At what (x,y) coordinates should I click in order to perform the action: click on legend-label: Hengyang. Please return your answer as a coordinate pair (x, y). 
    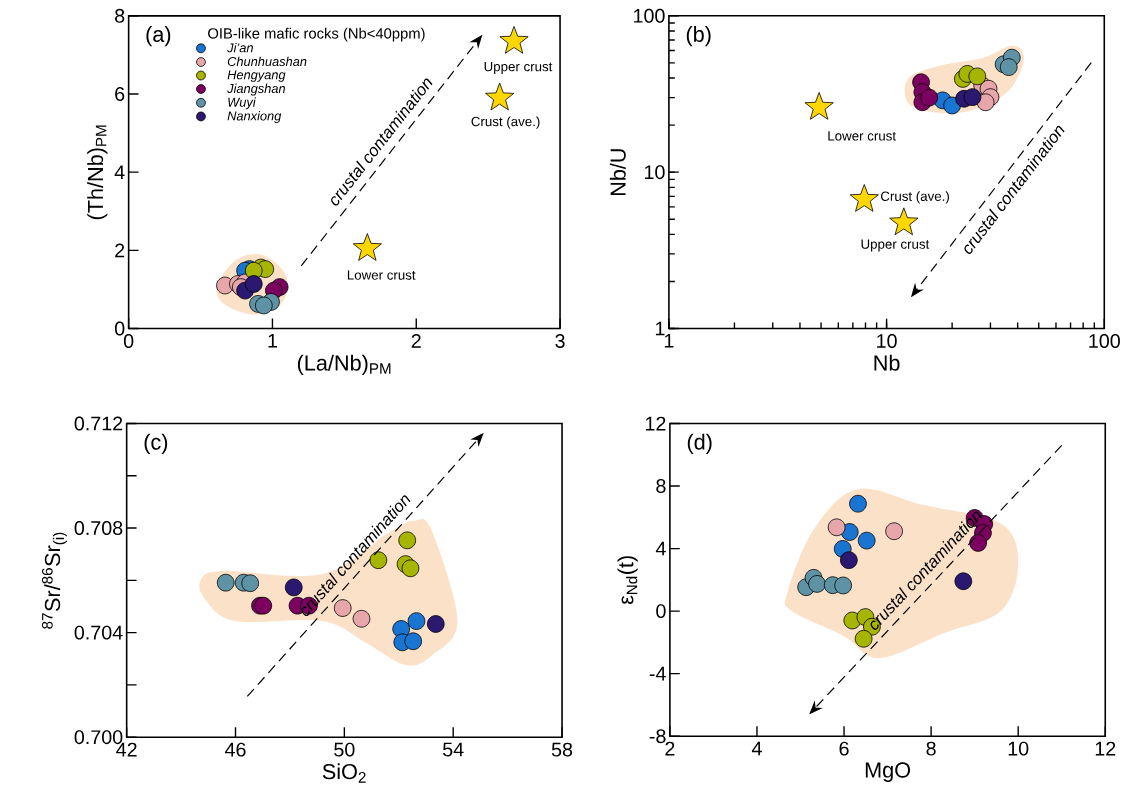
    Looking at the image, I should click on (256, 76).